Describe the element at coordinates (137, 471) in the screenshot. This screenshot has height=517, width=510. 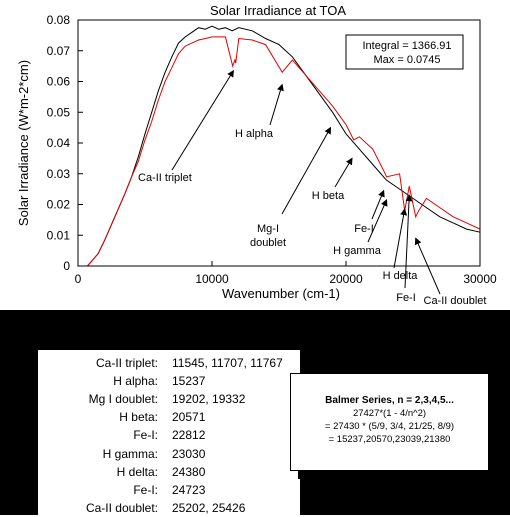
I see `line-name: H delta:` at that location.